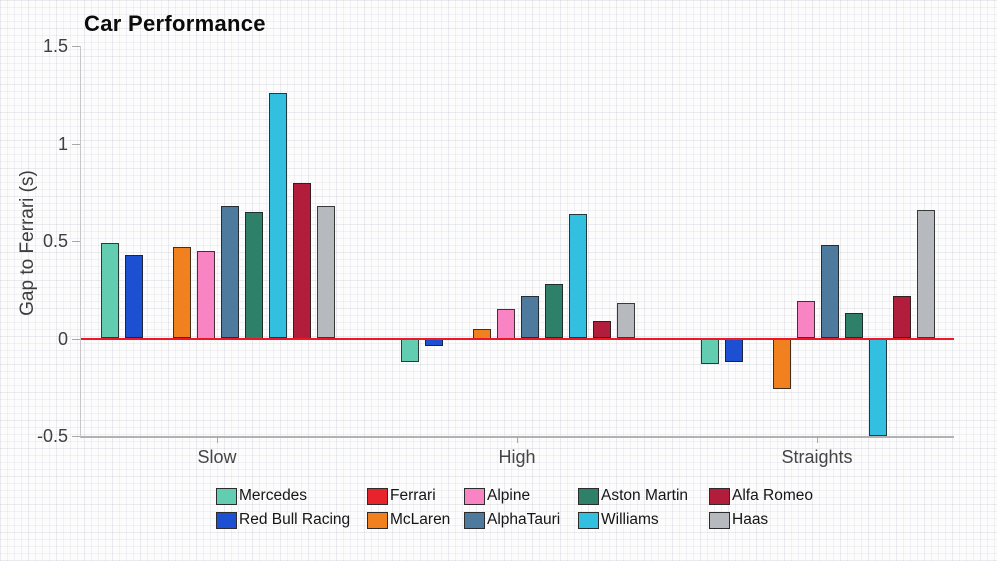  What do you see at coordinates (52, 436) in the screenshot?
I see `y-tick-label: -0.5` at bounding box center [52, 436].